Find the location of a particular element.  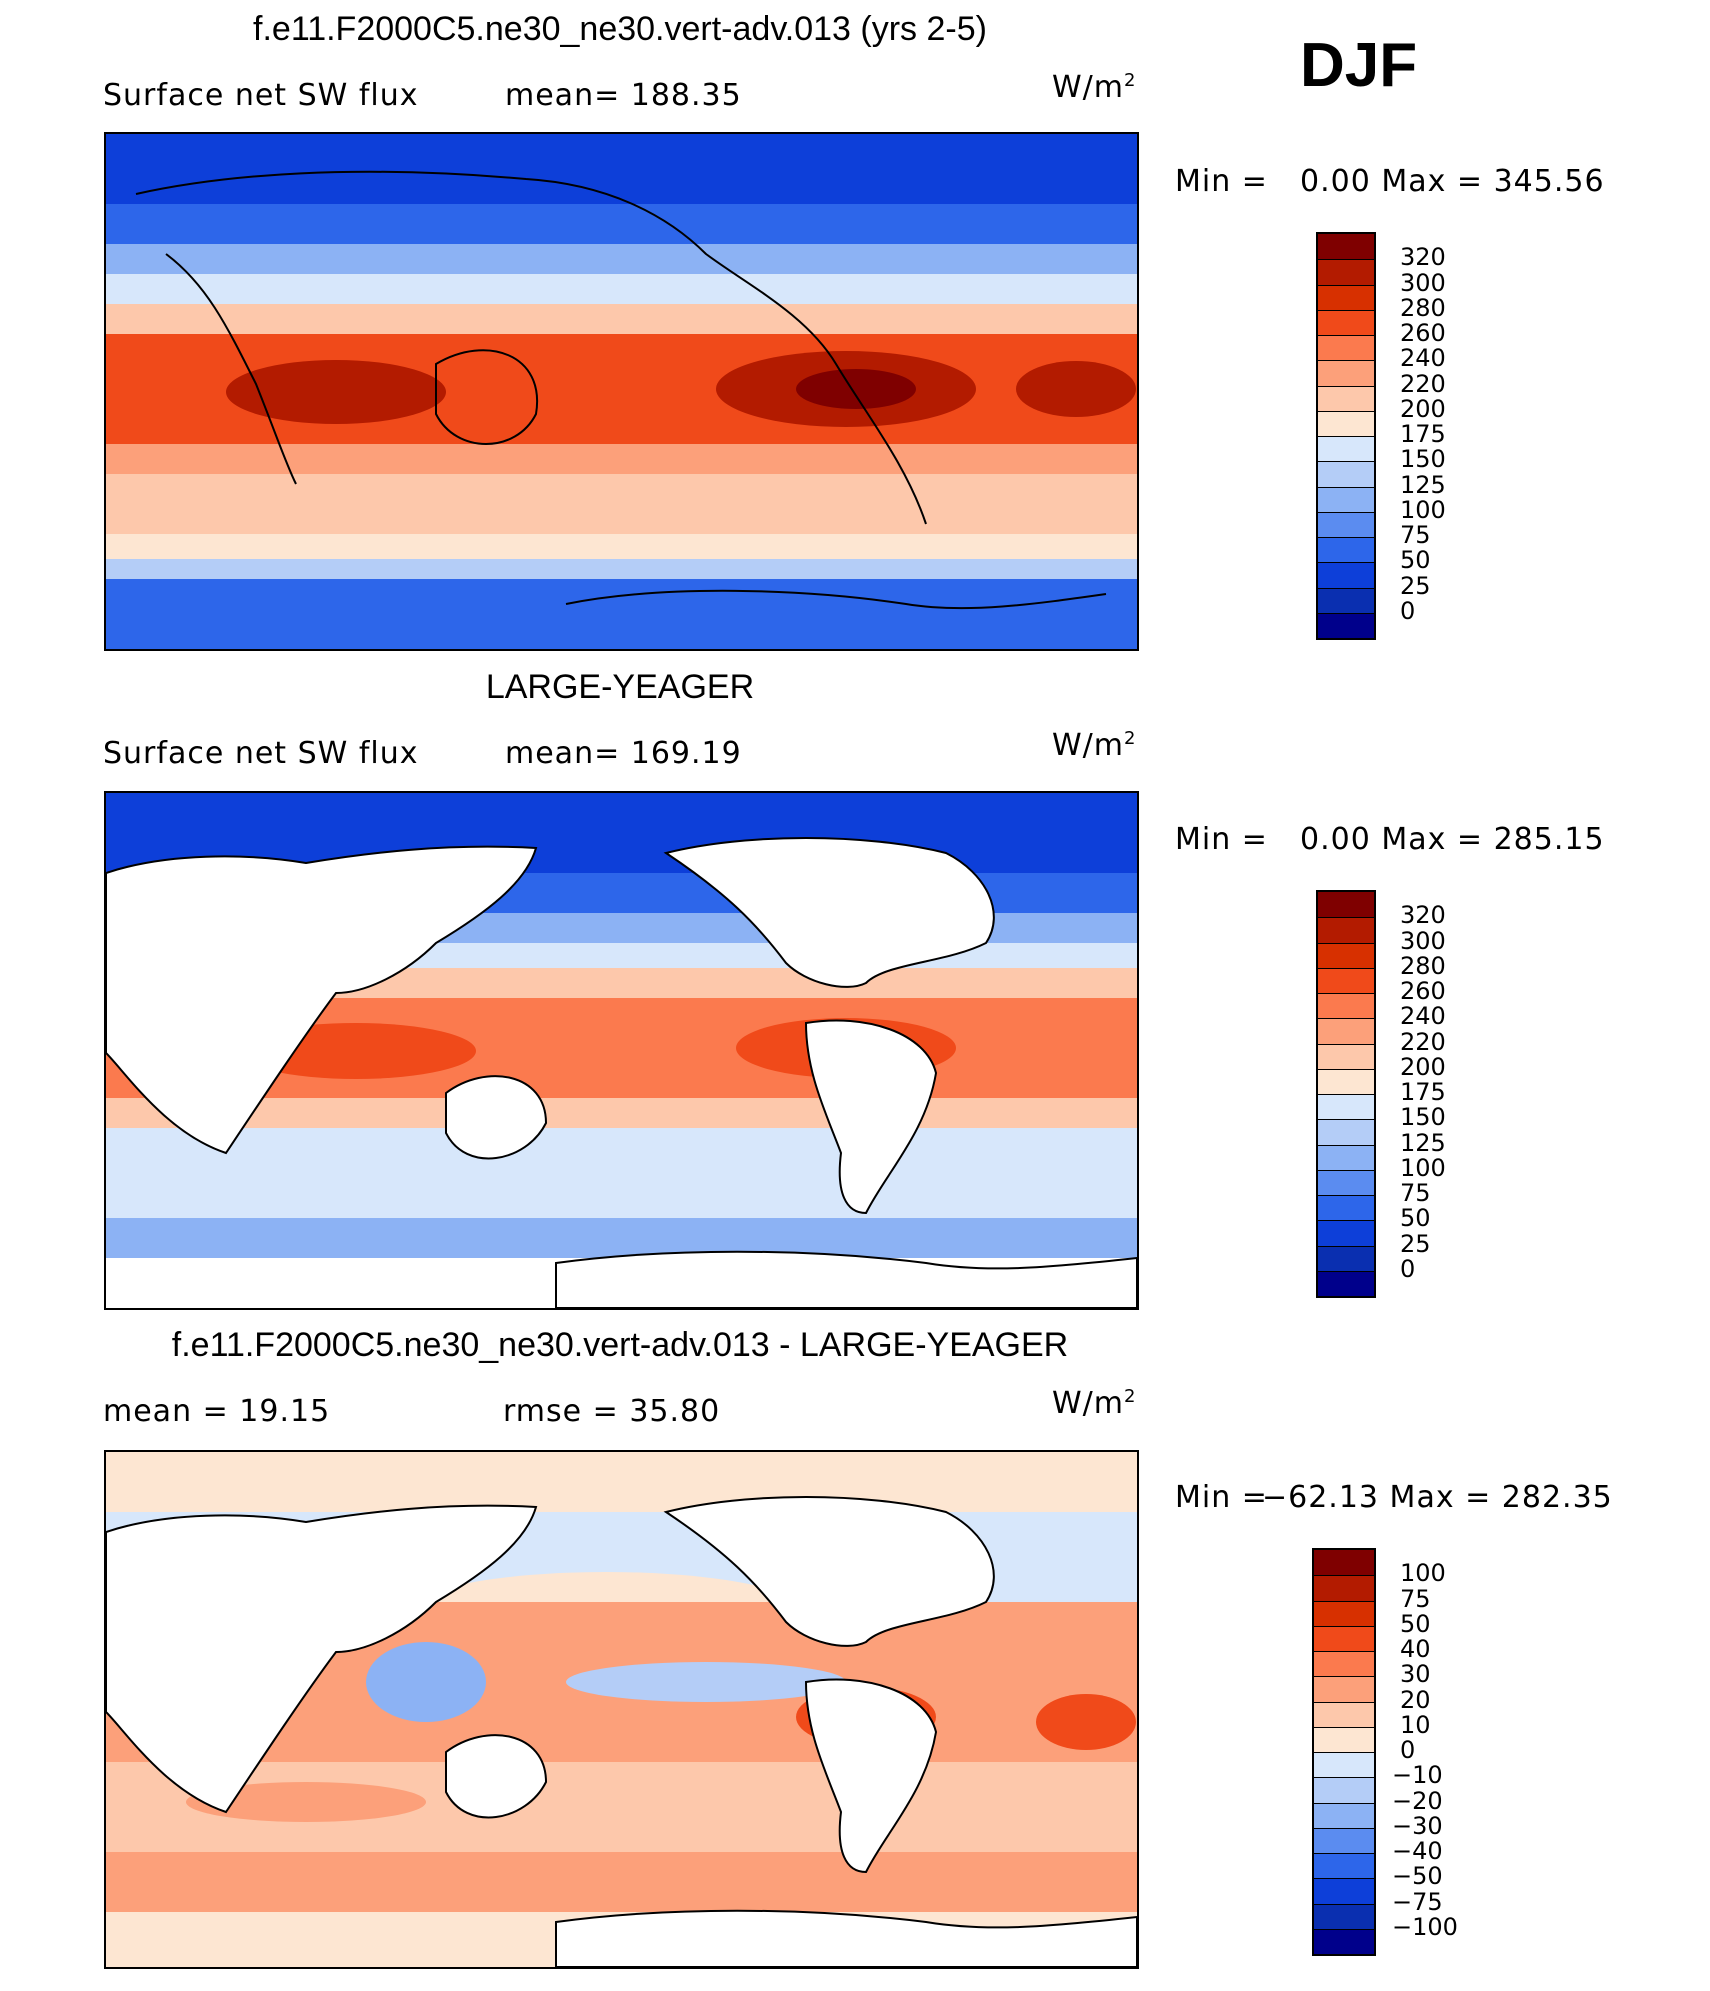

colorbar-tick-label: 20 is located at coordinates (1415, 1699).